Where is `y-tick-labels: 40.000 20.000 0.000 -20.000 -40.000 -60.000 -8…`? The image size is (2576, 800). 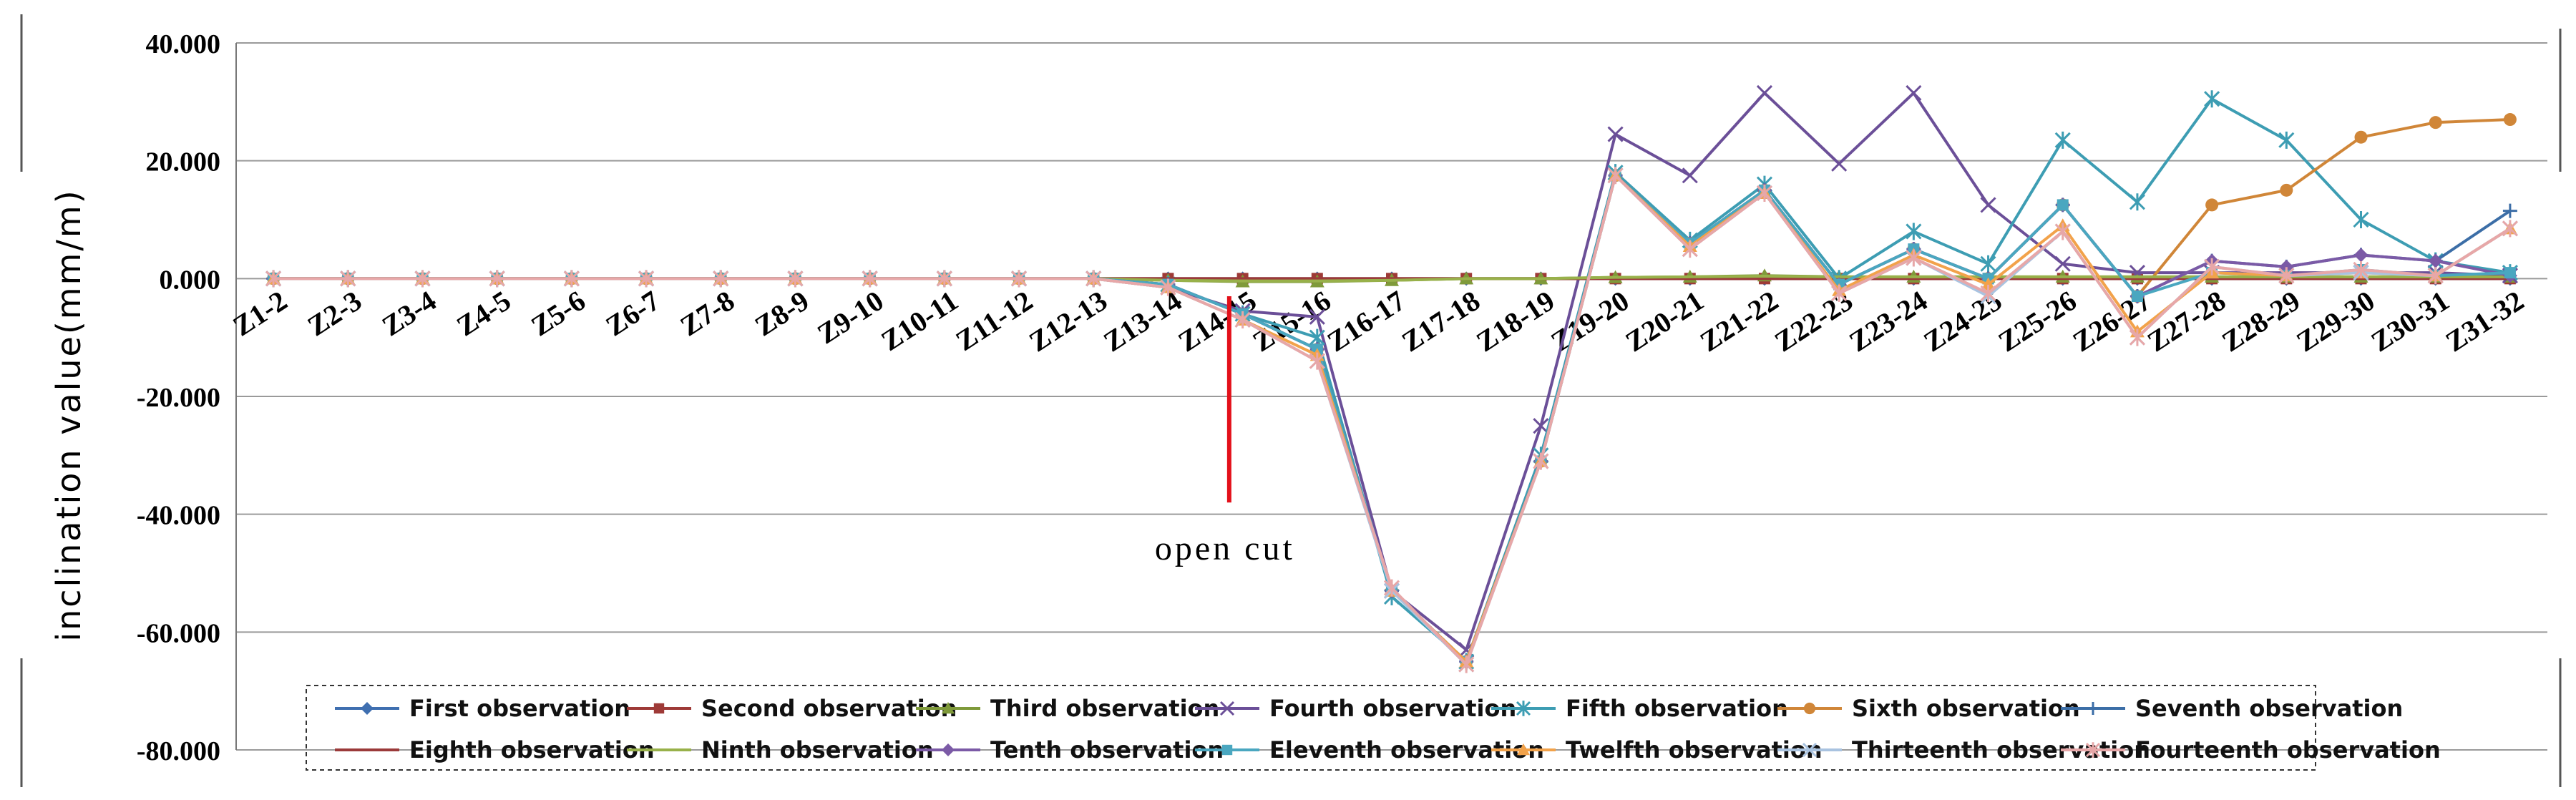
y-tick-labels: 40.000 20.000 0.000 -20.000 -40.000 -60.000 -8… is located at coordinates (178, 398).